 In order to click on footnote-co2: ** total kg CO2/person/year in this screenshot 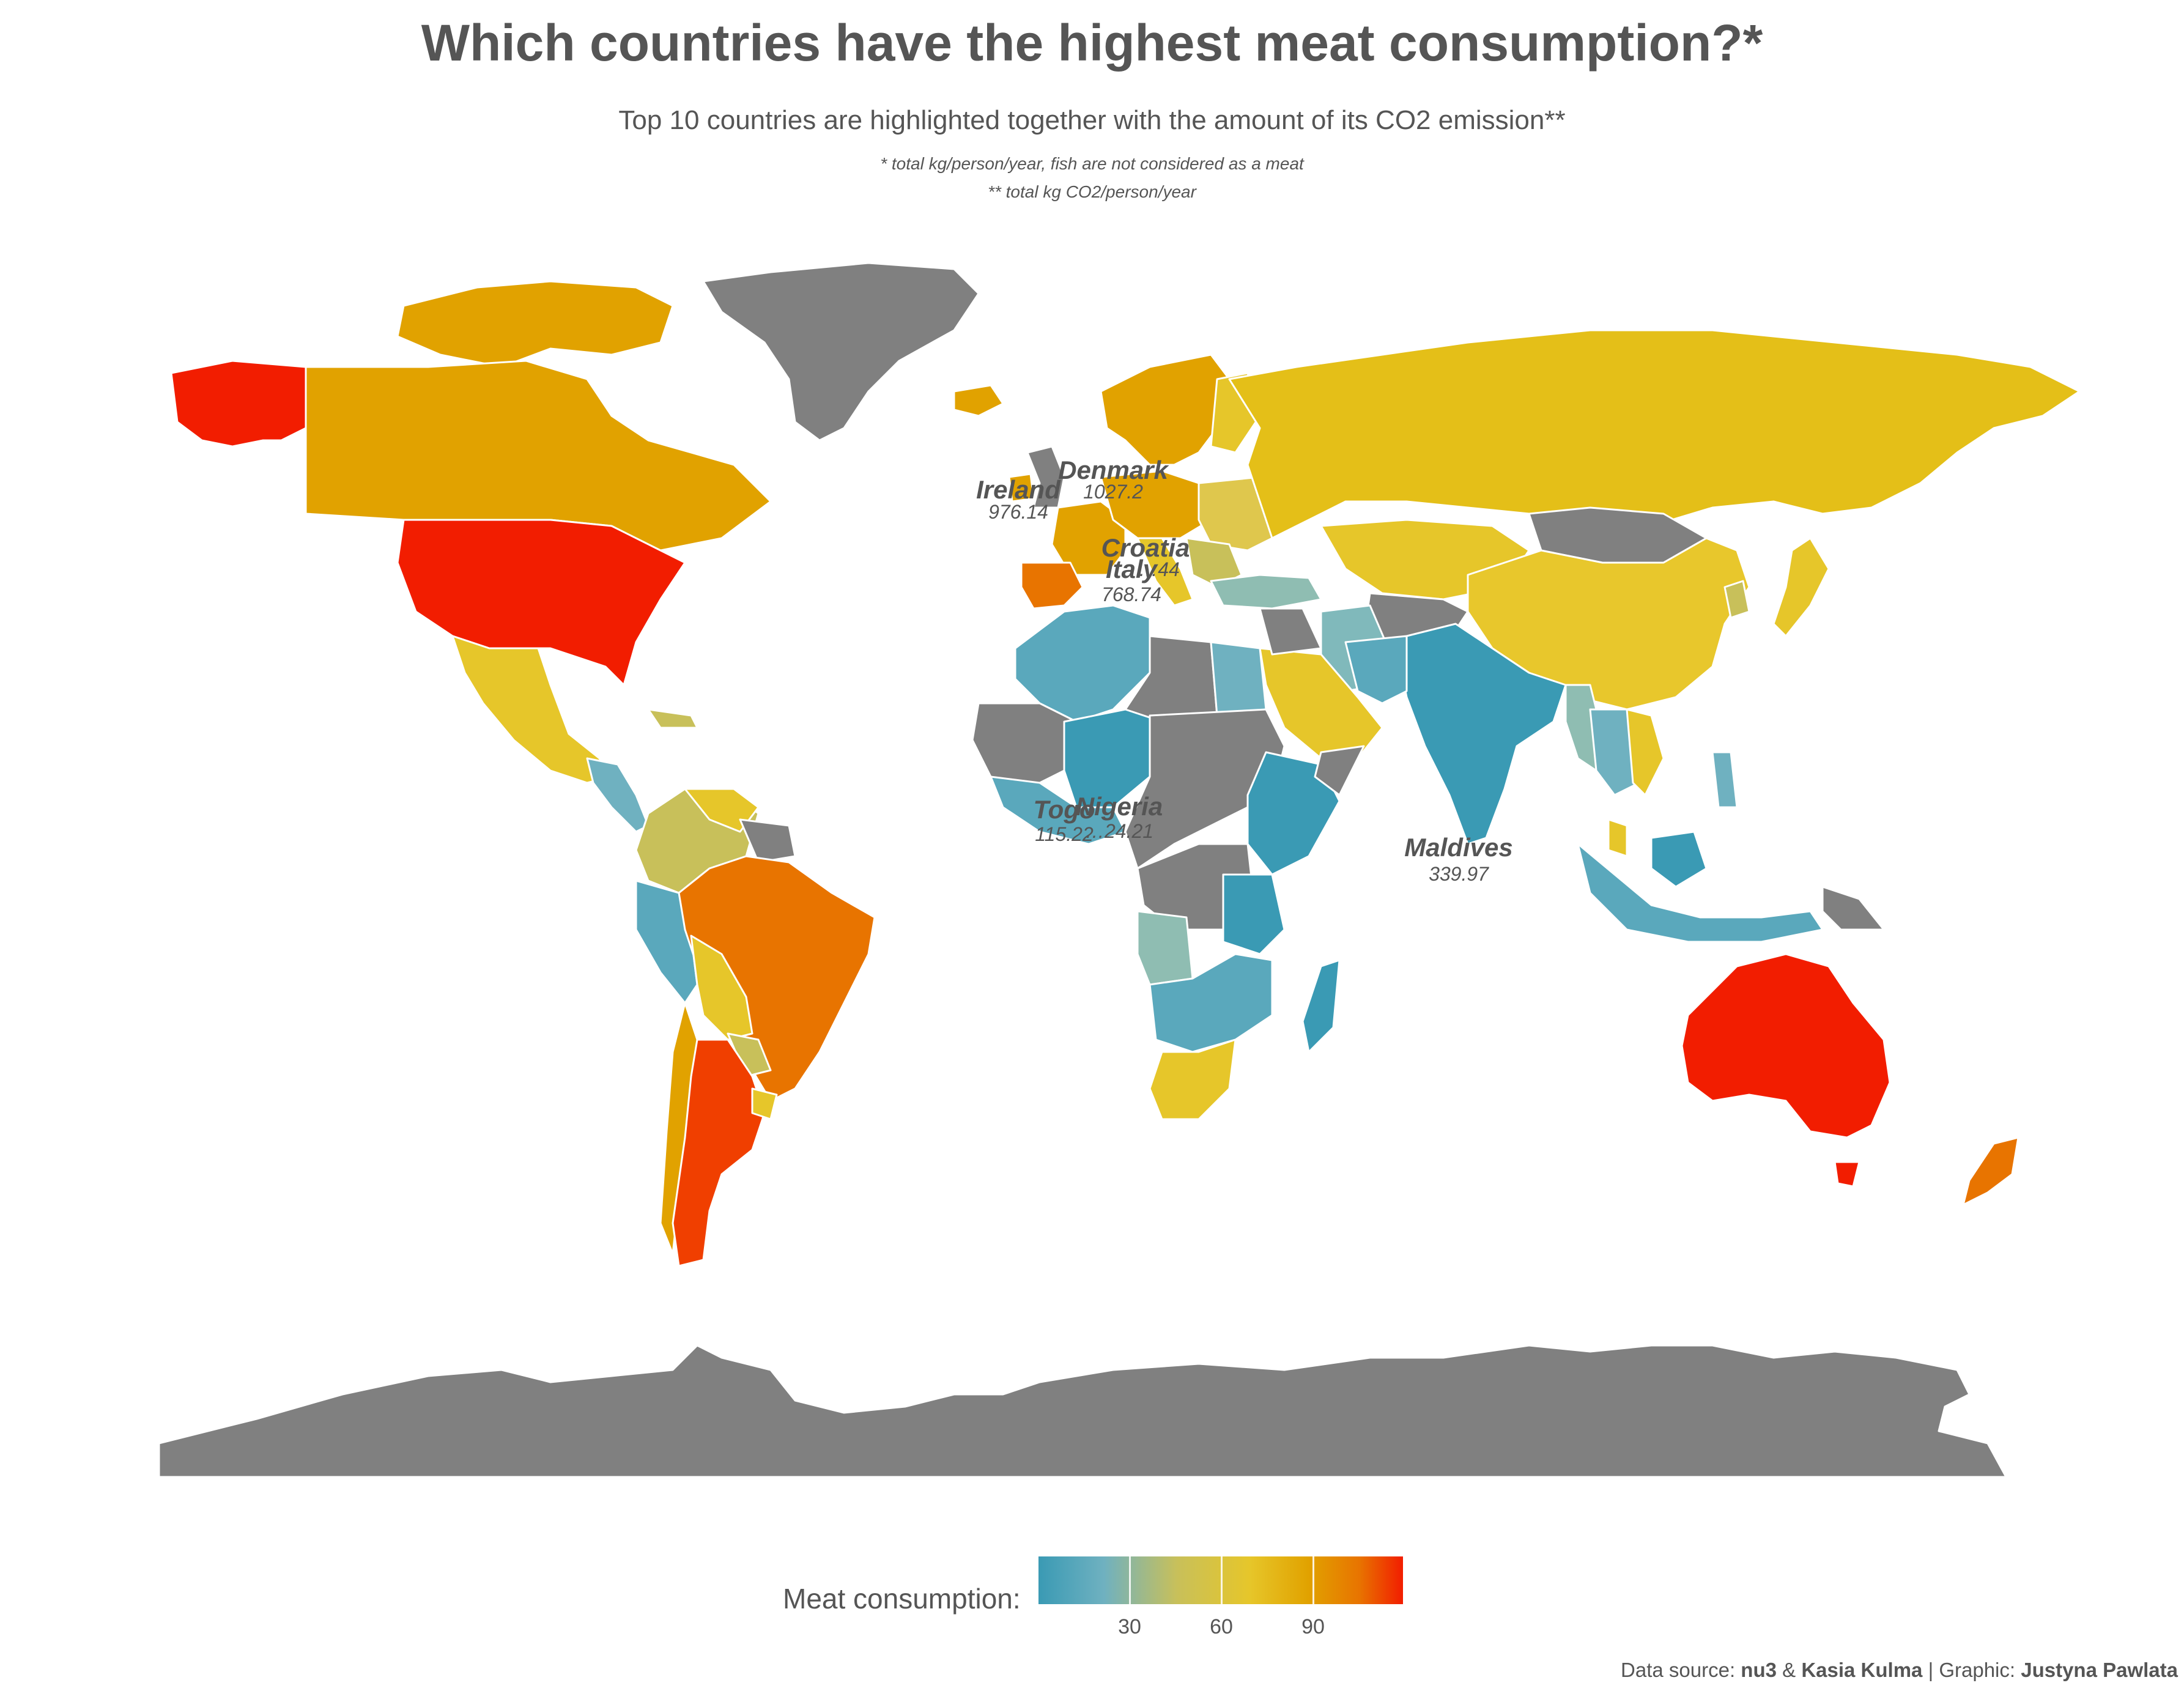, I will do `click(1092, 191)`.